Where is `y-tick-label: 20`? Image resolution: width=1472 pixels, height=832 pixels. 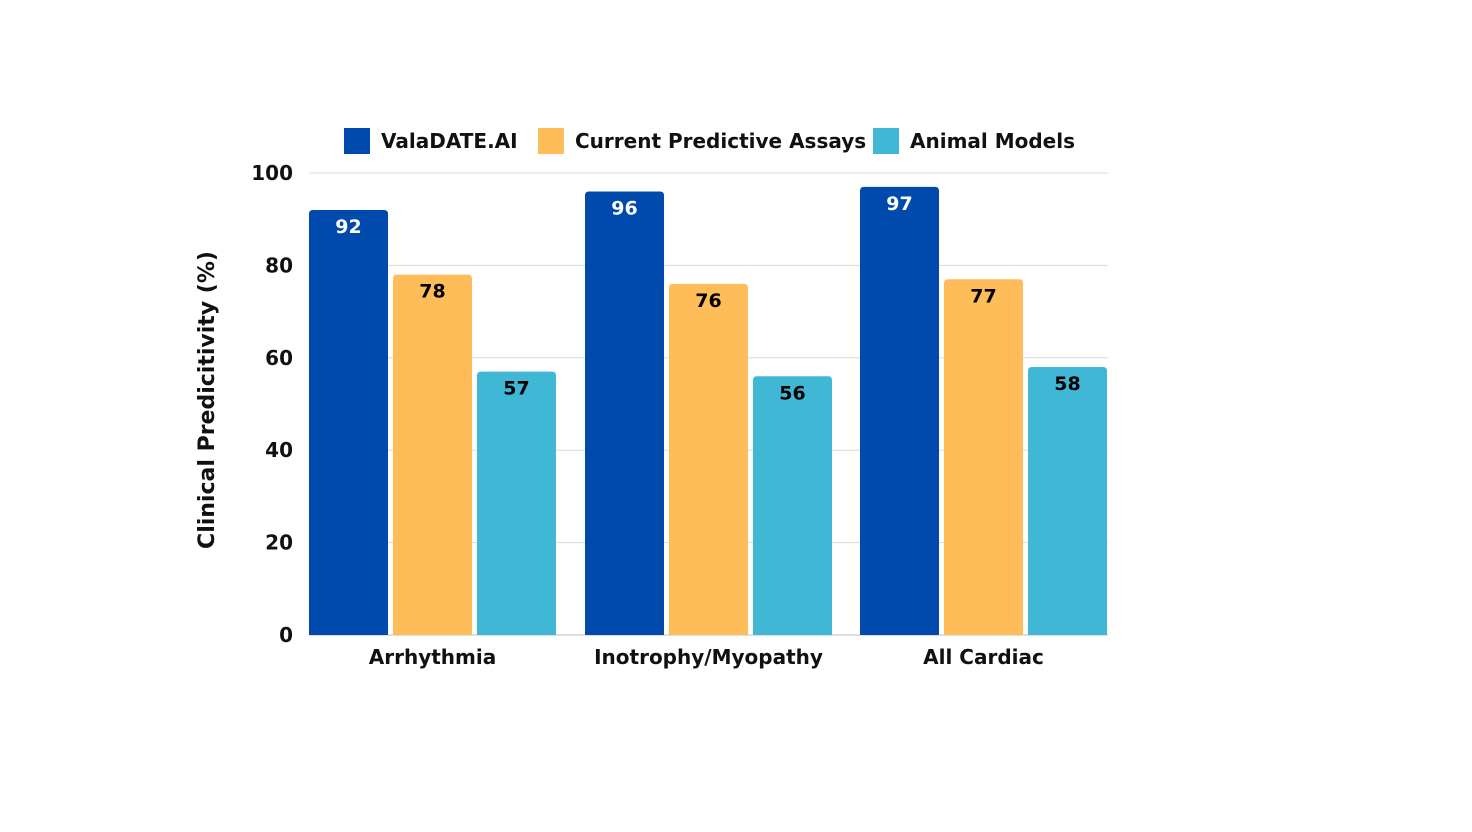
y-tick-label: 20 is located at coordinates (279, 543).